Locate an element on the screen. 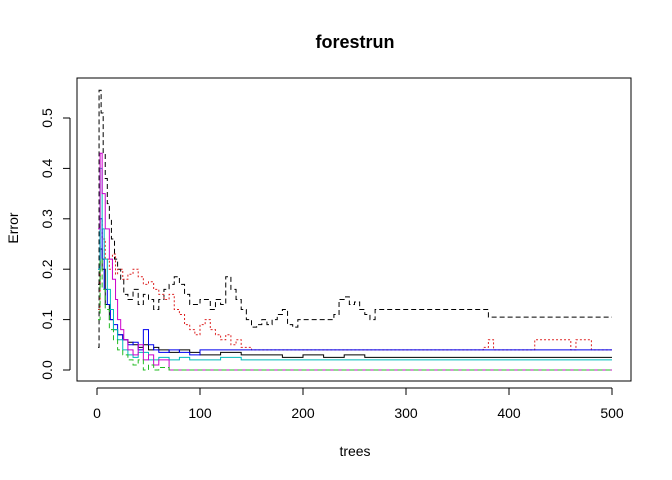 The height and width of the screenshot is (480, 672). y-tick-label: 0.4 is located at coordinates (47, 168).